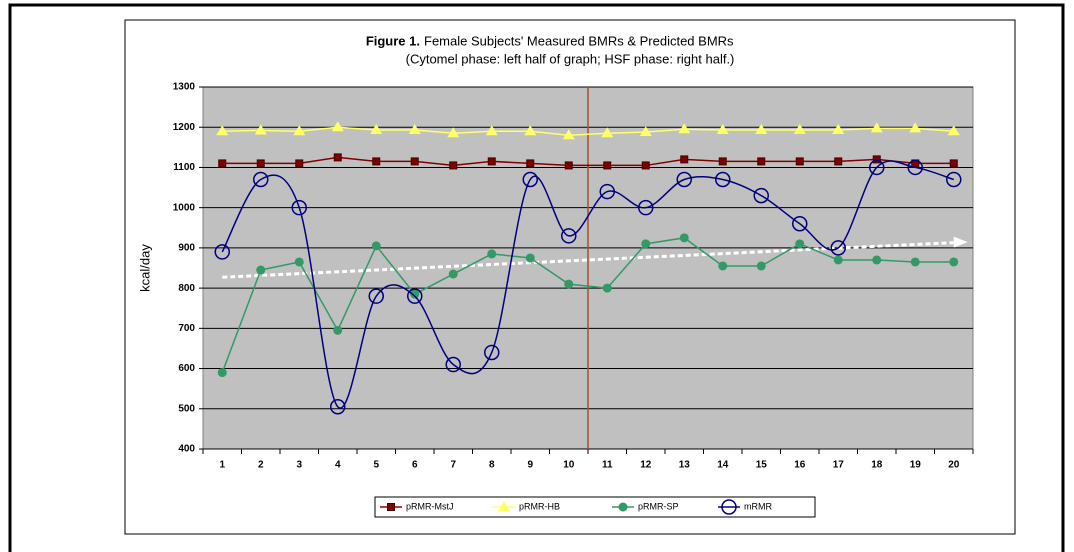  Describe the element at coordinates (916, 465) in the screenshot. I see `x-tick-label: 19` at that location.